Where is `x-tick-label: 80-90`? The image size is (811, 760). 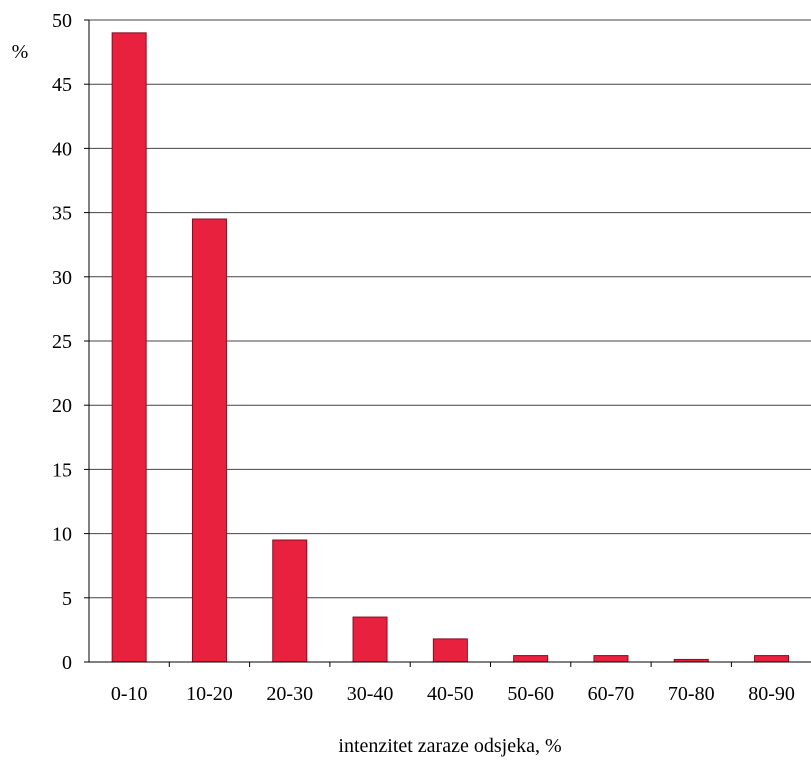
x-tick-label: 80-90 is located at coordinates (771, 694).